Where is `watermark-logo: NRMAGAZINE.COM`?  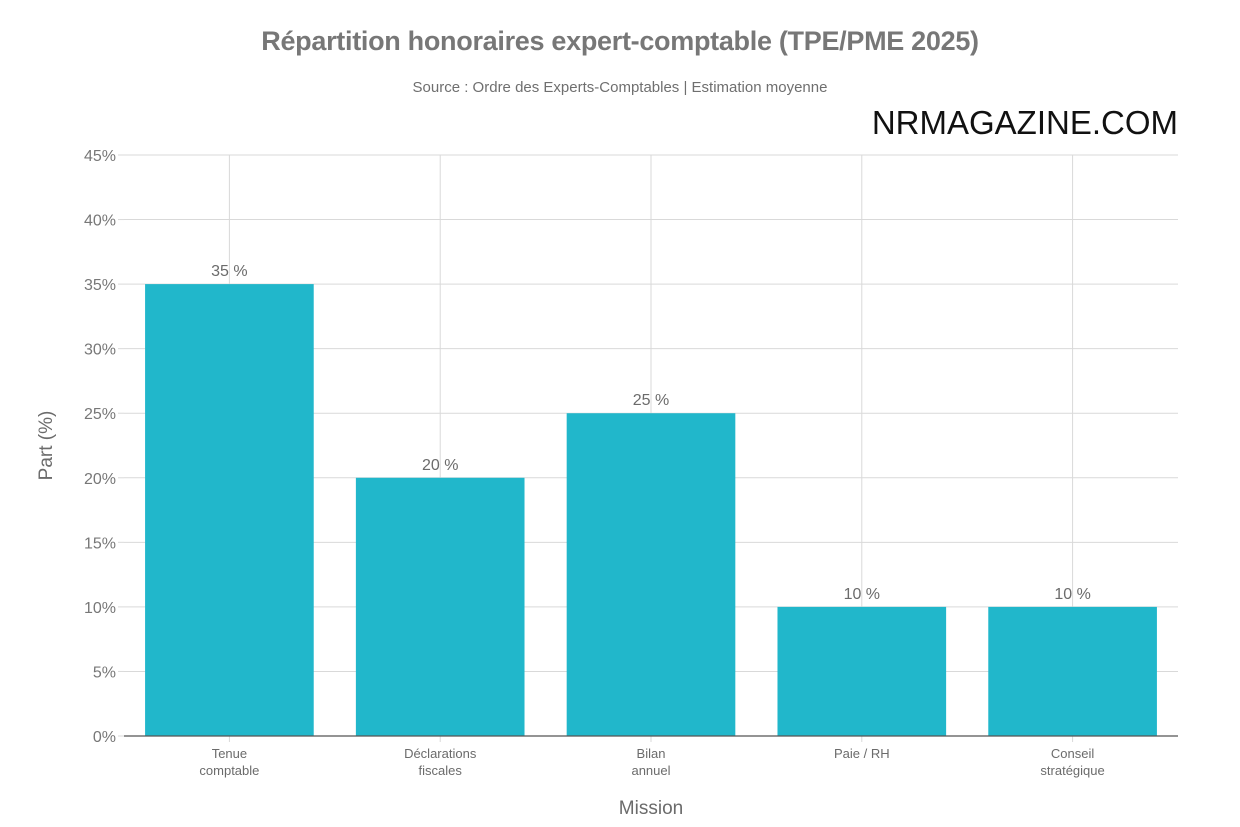
watermark-logo: NRMAGAZINE.COM is located at coordinates (1024, 122).